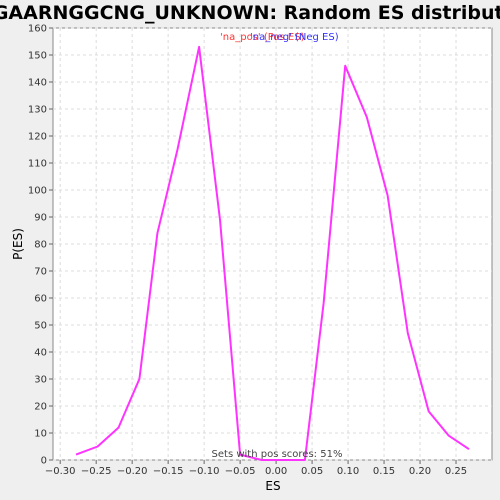 Image resolution: width=500 pixels, height=500 pixels. I want to click on y-tick-label: 100, so click(37, 191).